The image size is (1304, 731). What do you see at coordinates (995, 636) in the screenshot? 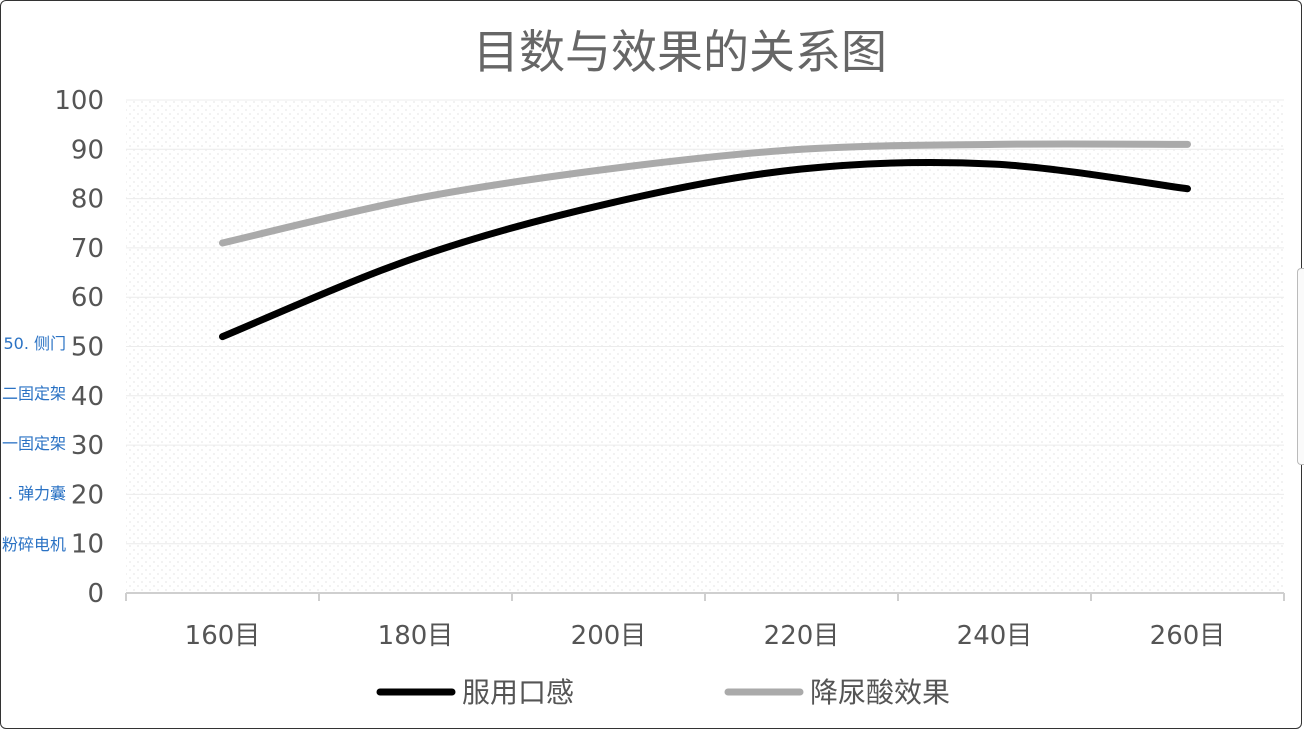
I see `x-tick-label: 240目` at bounding box center [995, 636].